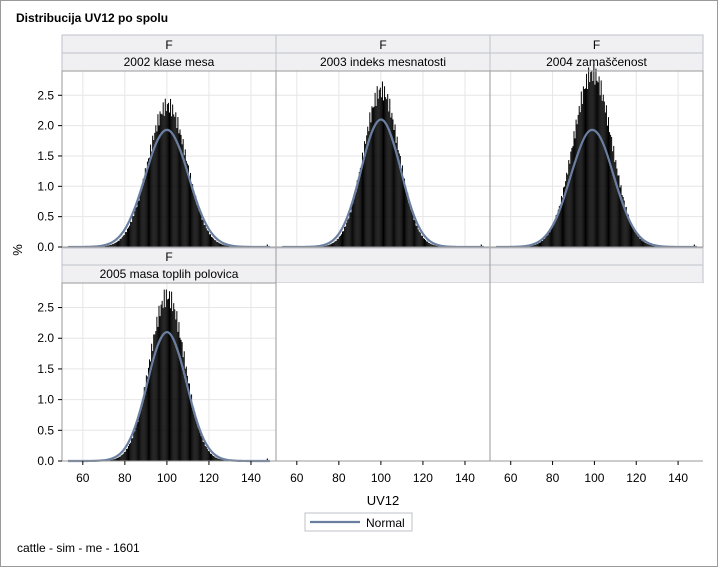 The image size is (718, 567). Describe the element at coordinates (636, 478) in the screenshot. I see `x-tick-label: 120` at that location.